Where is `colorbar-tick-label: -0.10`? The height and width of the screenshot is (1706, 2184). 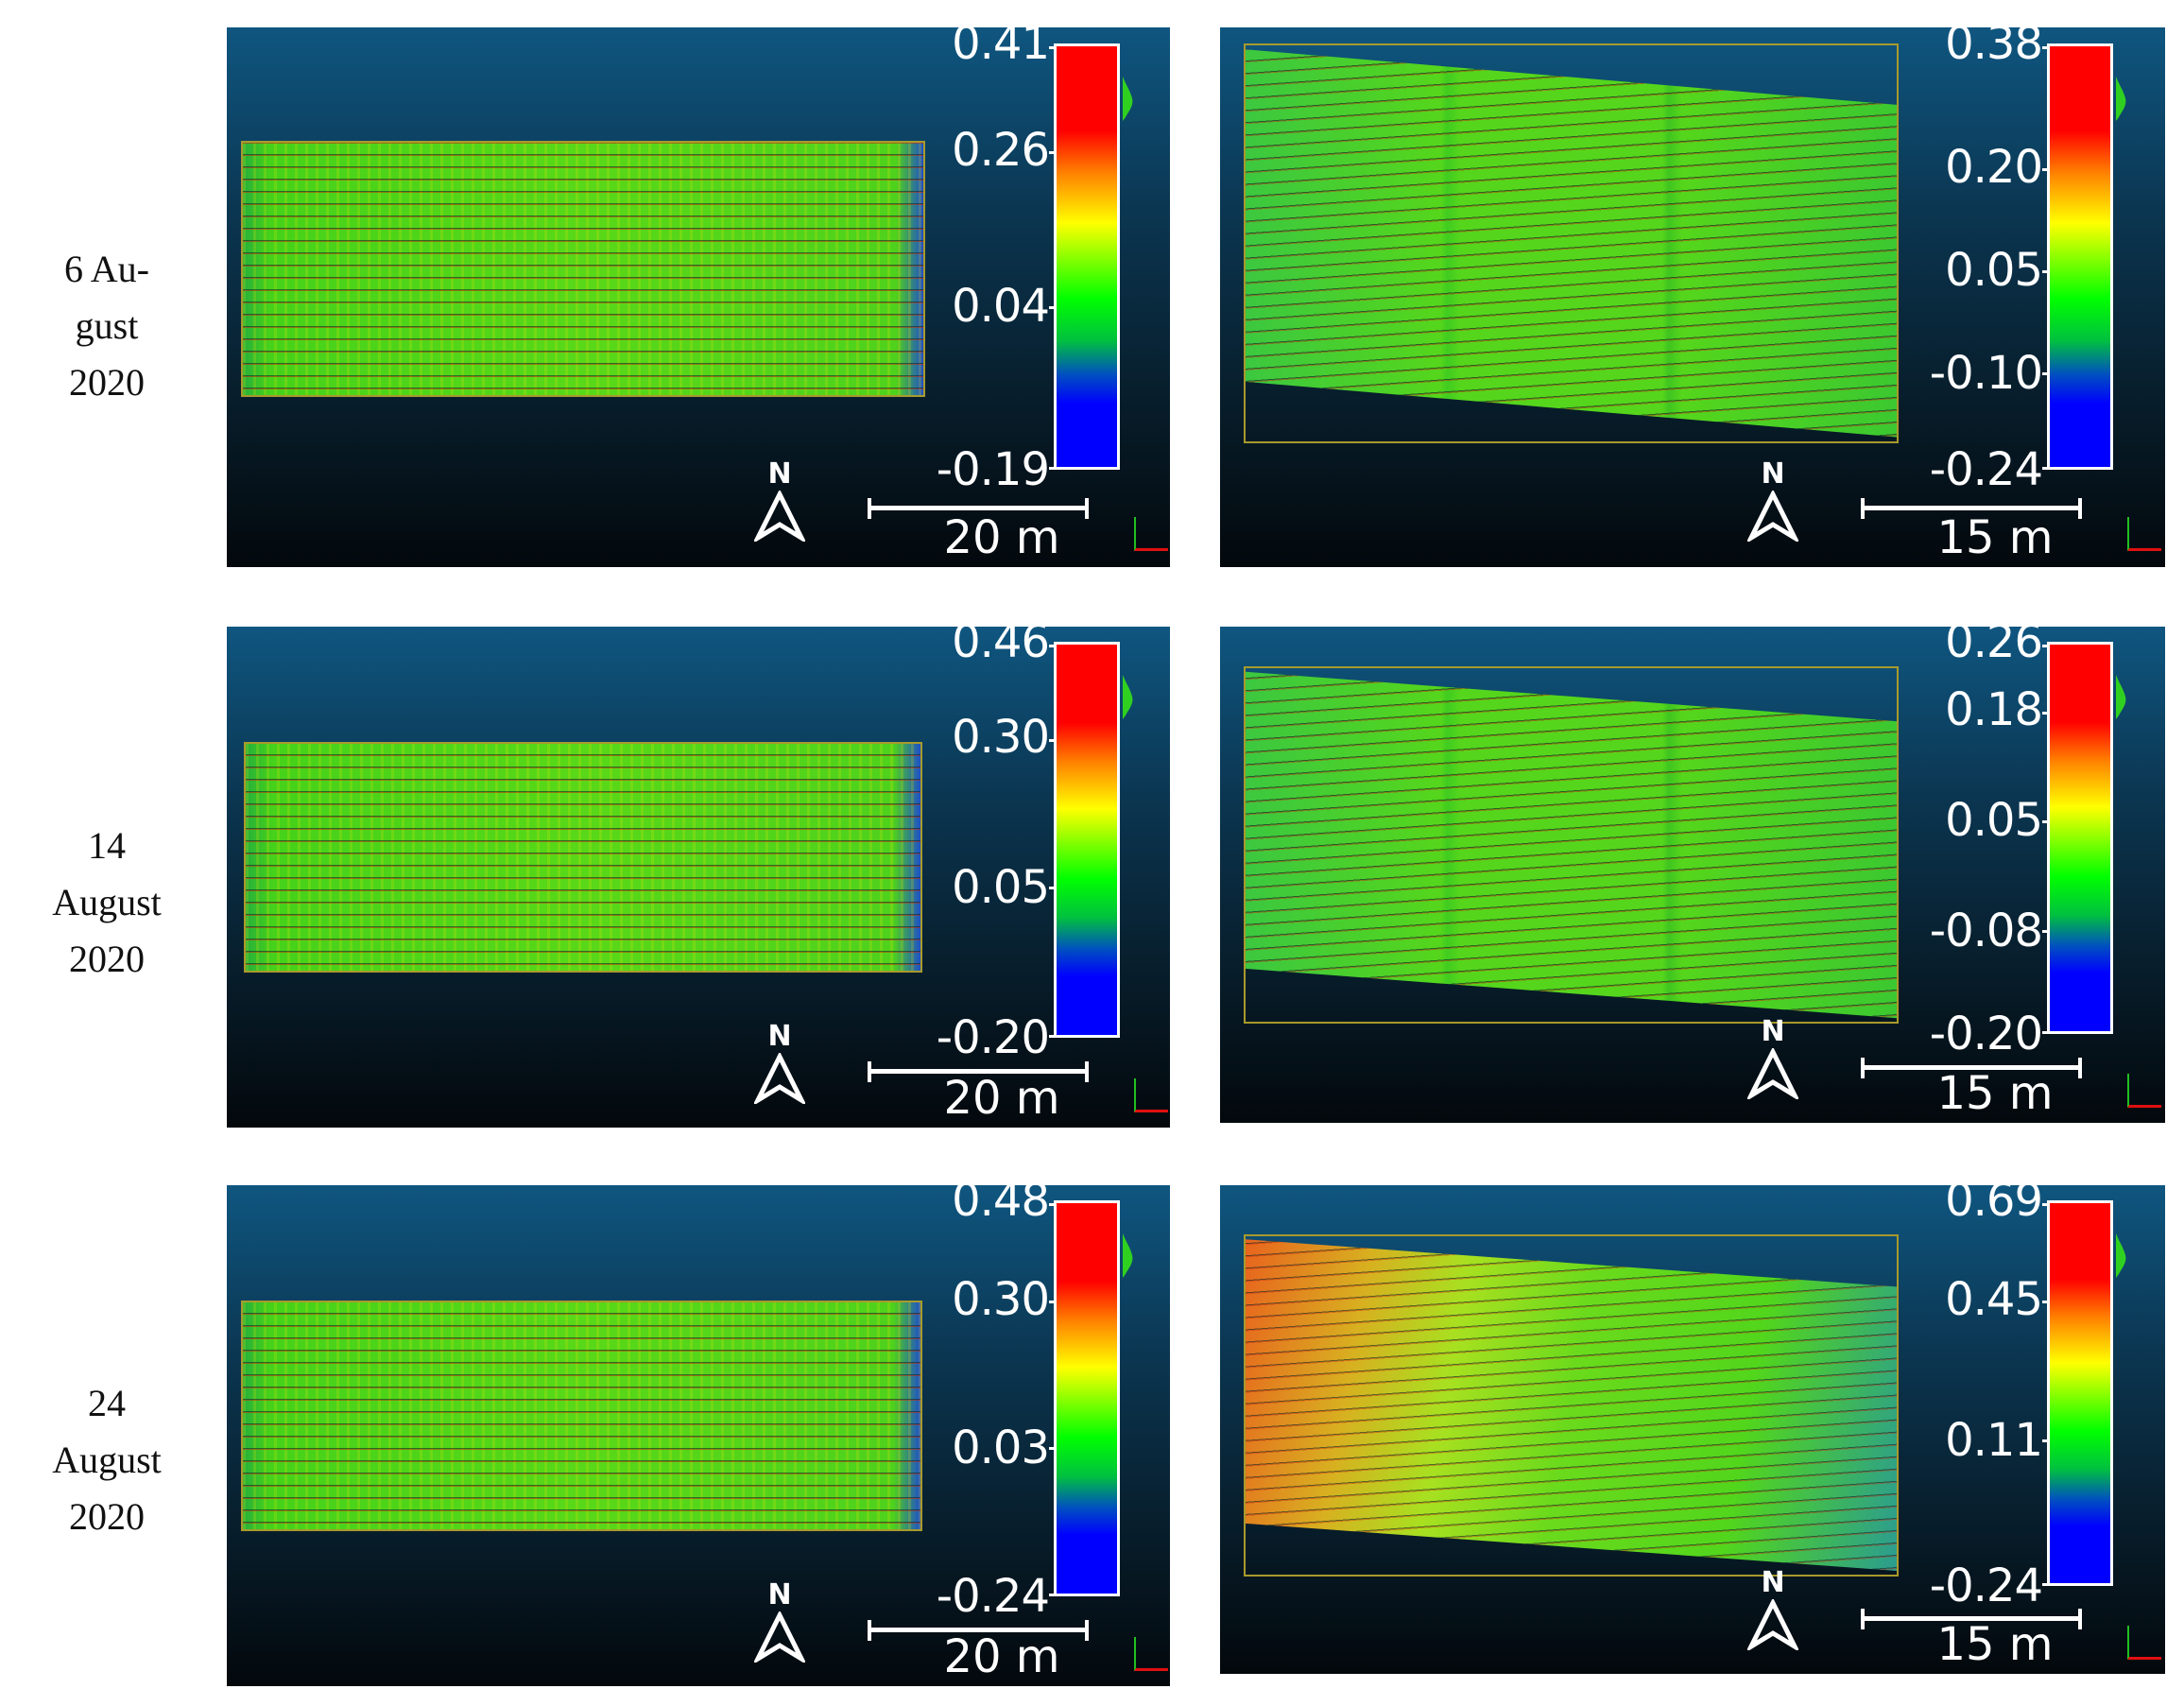 colorbar-tick-label: -0.10 is located at coordinates (1986, 374).